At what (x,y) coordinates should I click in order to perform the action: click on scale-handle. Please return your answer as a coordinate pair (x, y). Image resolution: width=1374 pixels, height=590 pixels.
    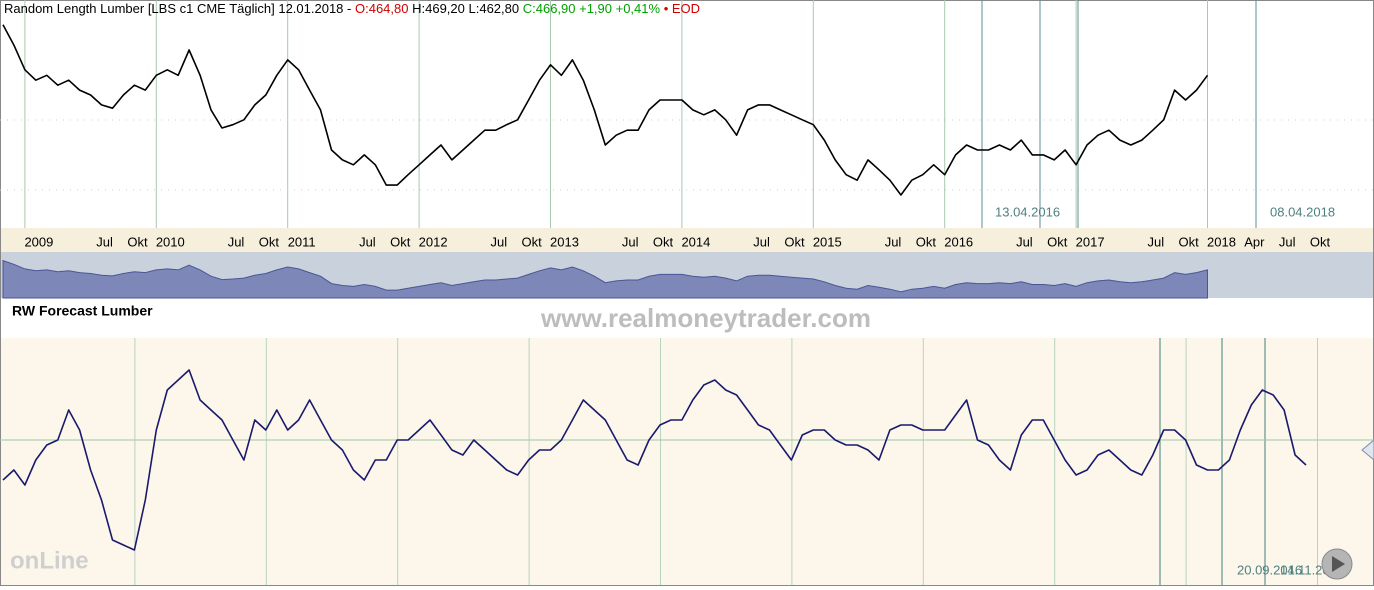
    Looking at the image, I should click on (1367, 450).